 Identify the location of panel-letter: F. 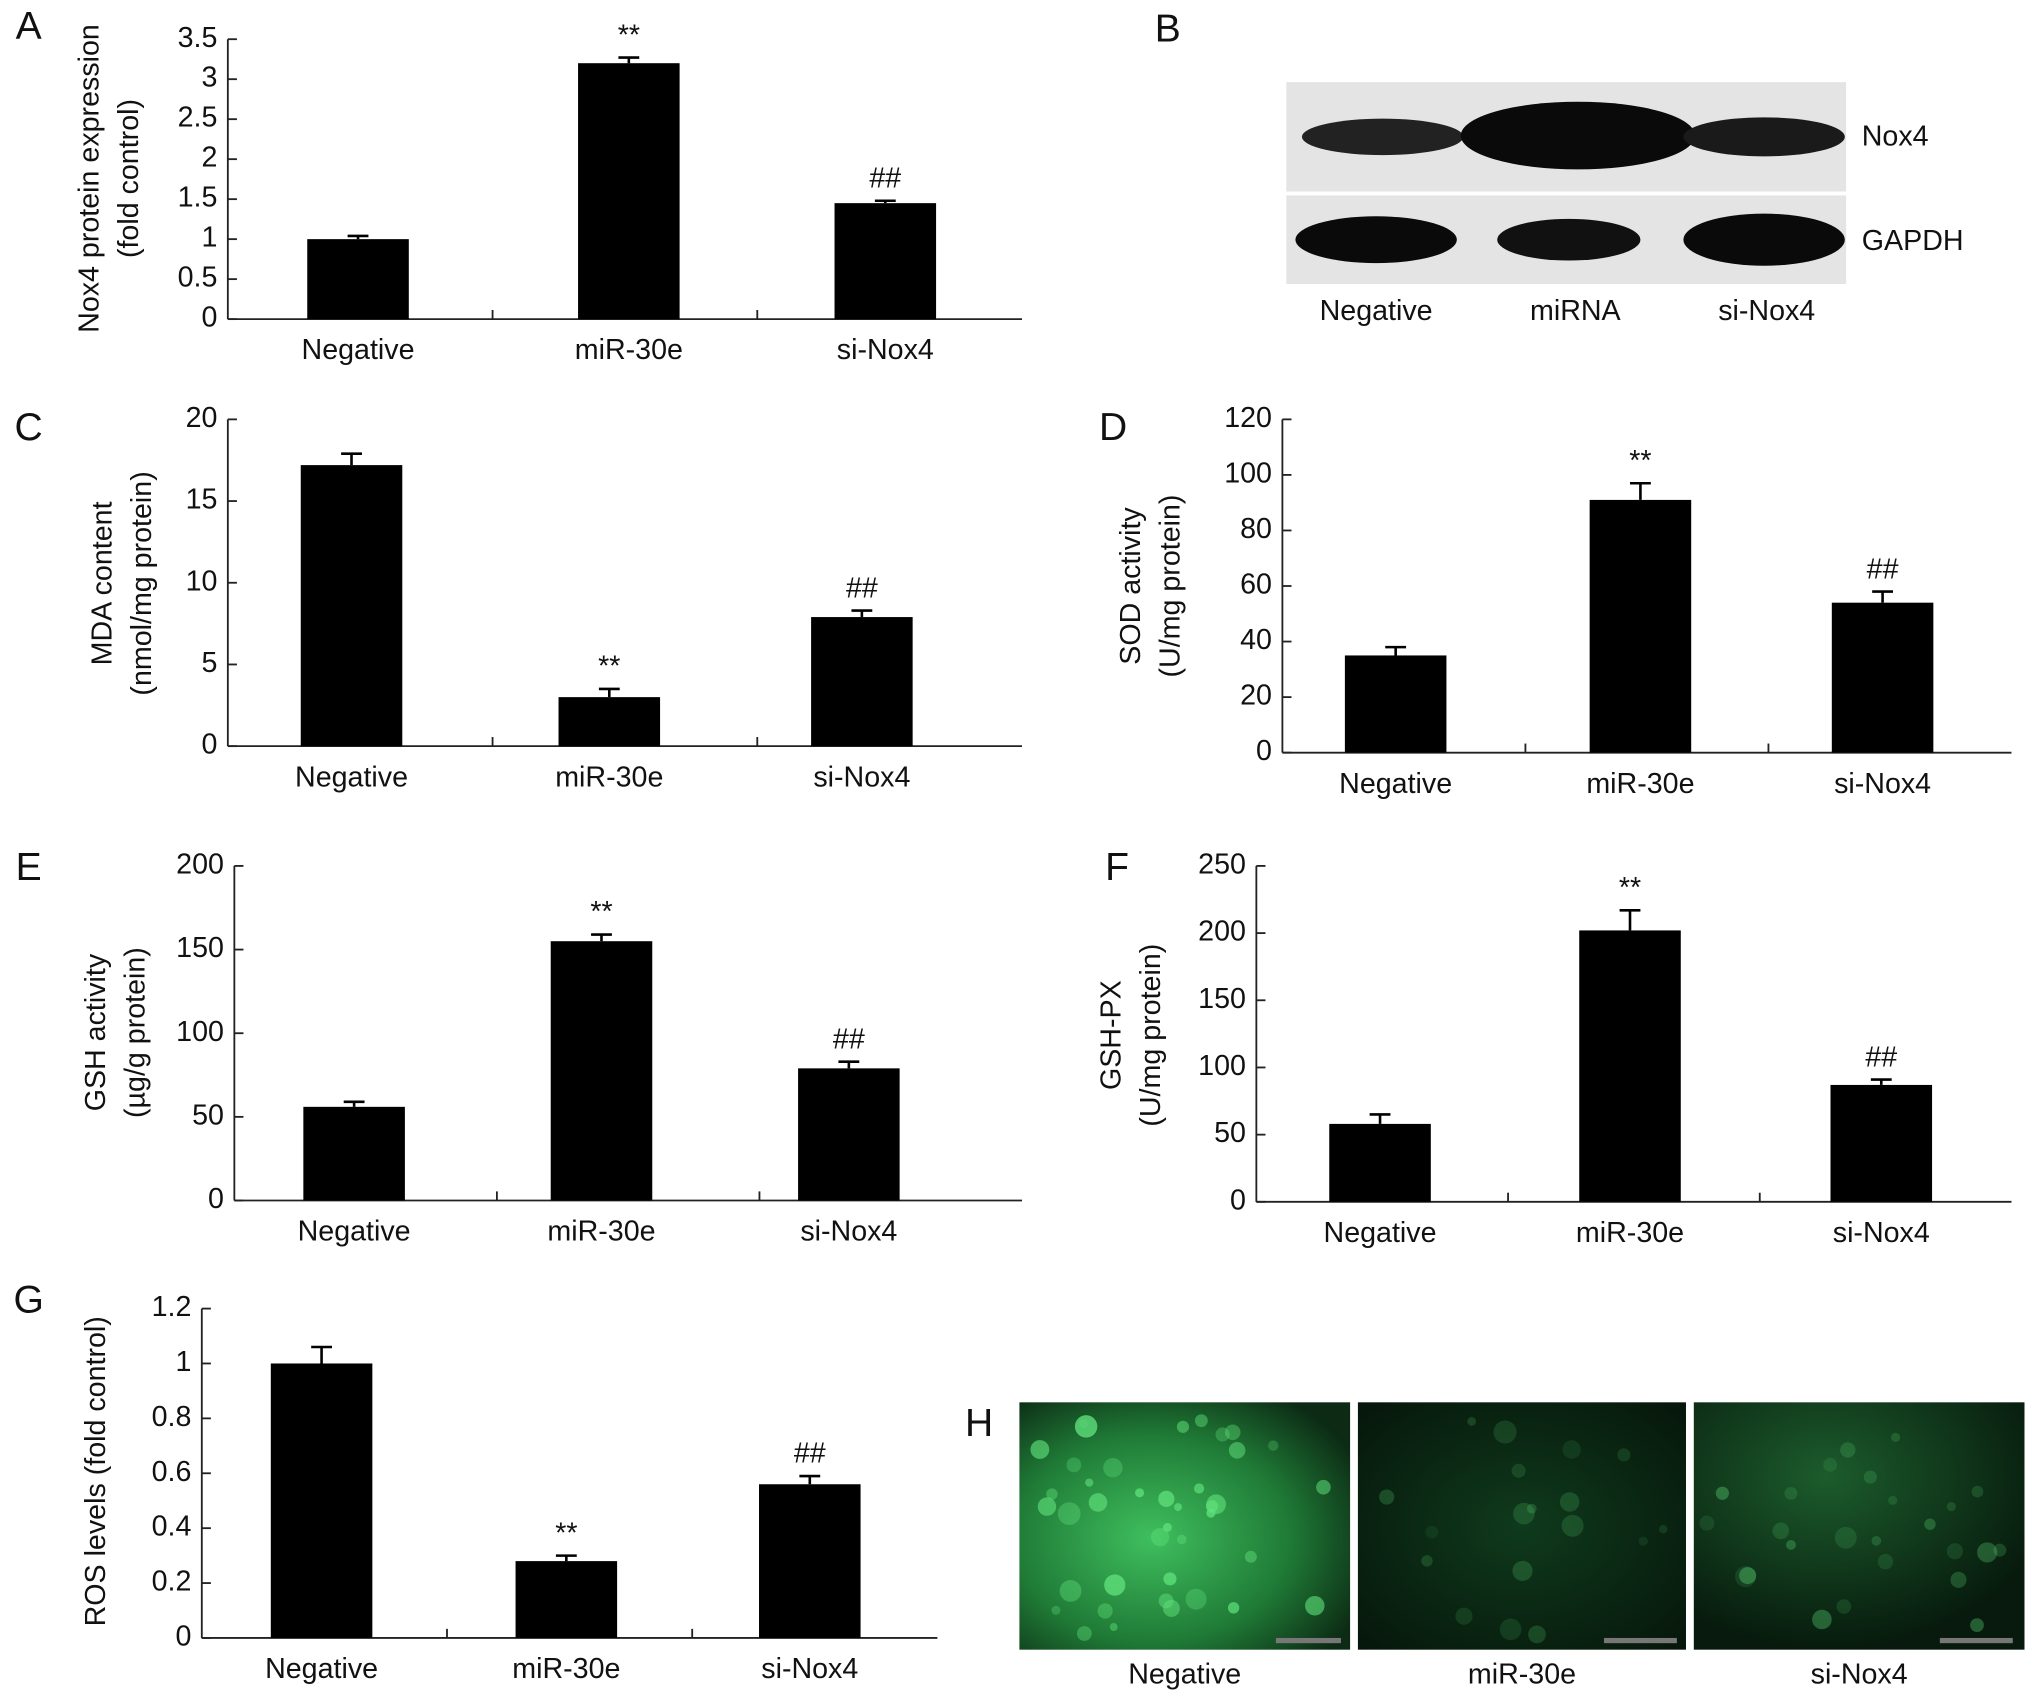
(1117, 867).